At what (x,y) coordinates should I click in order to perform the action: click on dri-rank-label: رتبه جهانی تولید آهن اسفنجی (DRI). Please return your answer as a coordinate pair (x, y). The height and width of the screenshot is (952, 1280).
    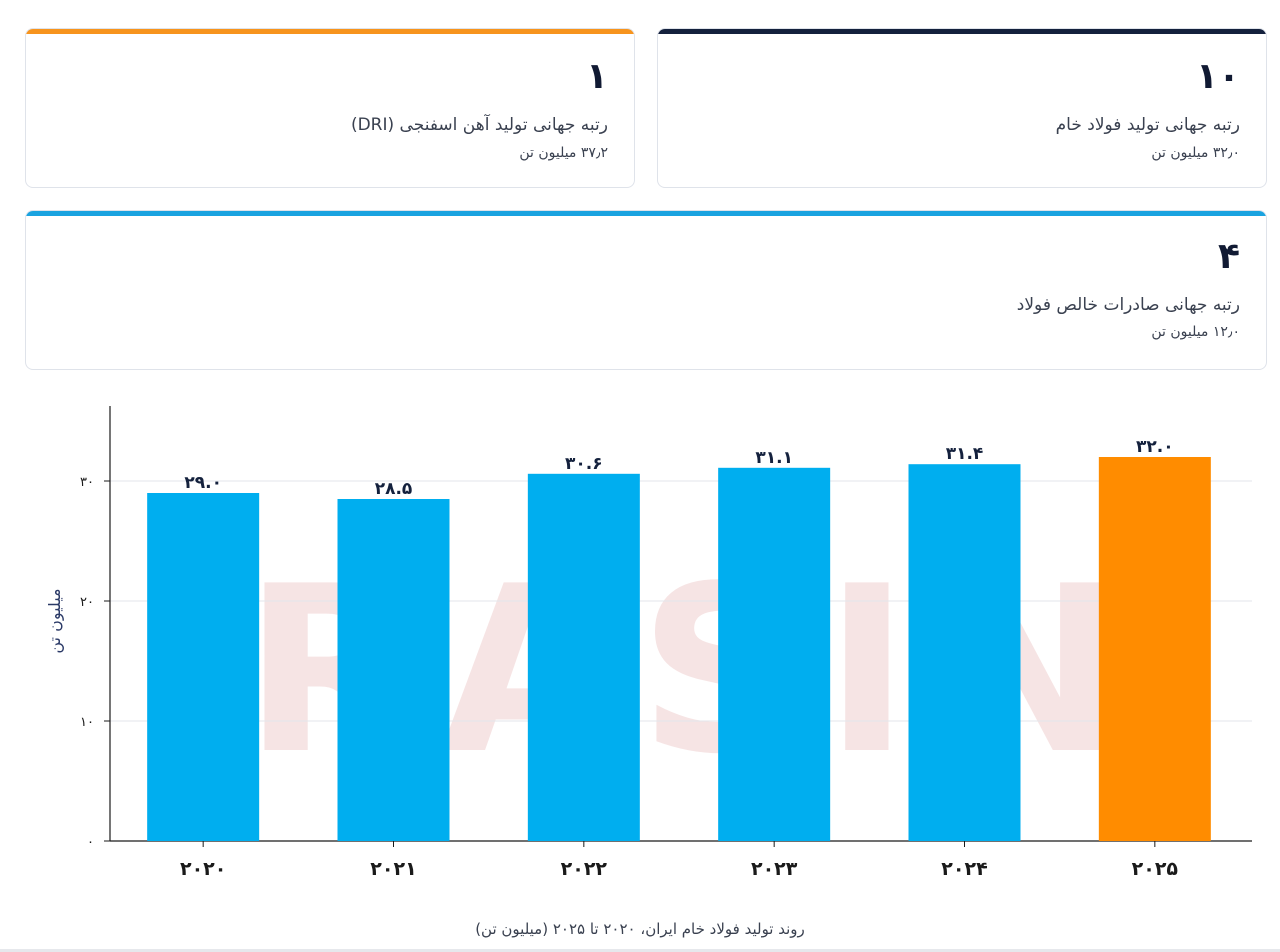
    Looking at the image, I should click on (479, 125).